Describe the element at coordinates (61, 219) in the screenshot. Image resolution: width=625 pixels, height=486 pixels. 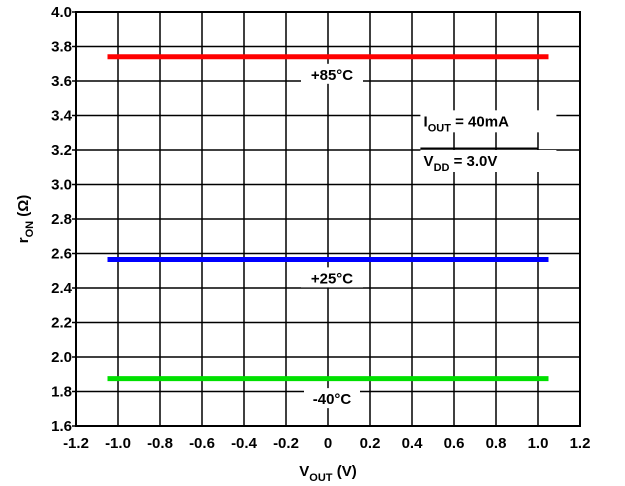
I see `y-tick-label: 2.8` at that location.